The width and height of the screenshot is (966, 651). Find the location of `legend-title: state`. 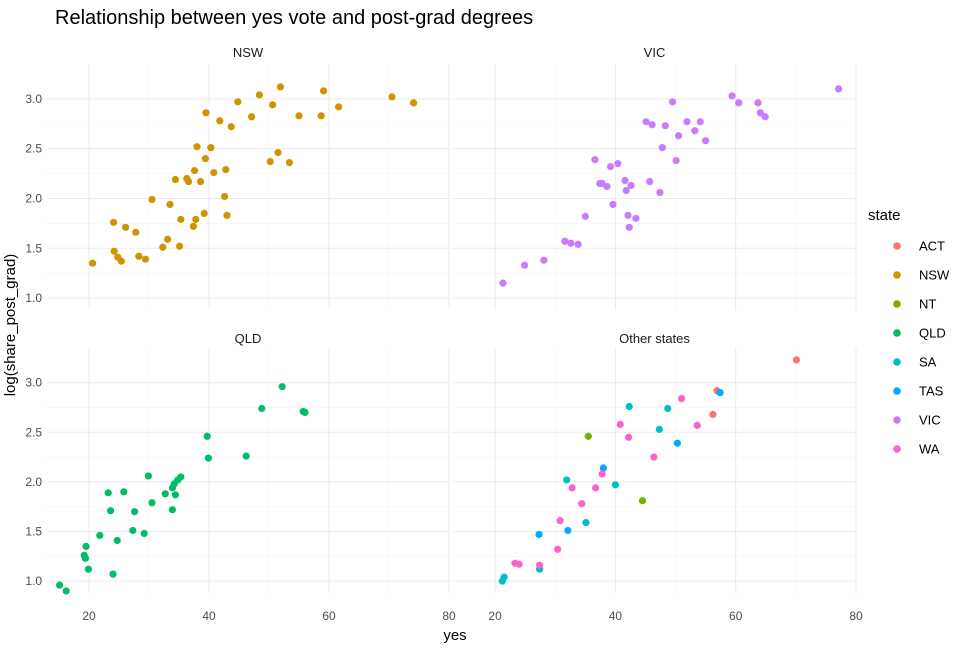

legend-title: state is located at coordinates (884, 215).